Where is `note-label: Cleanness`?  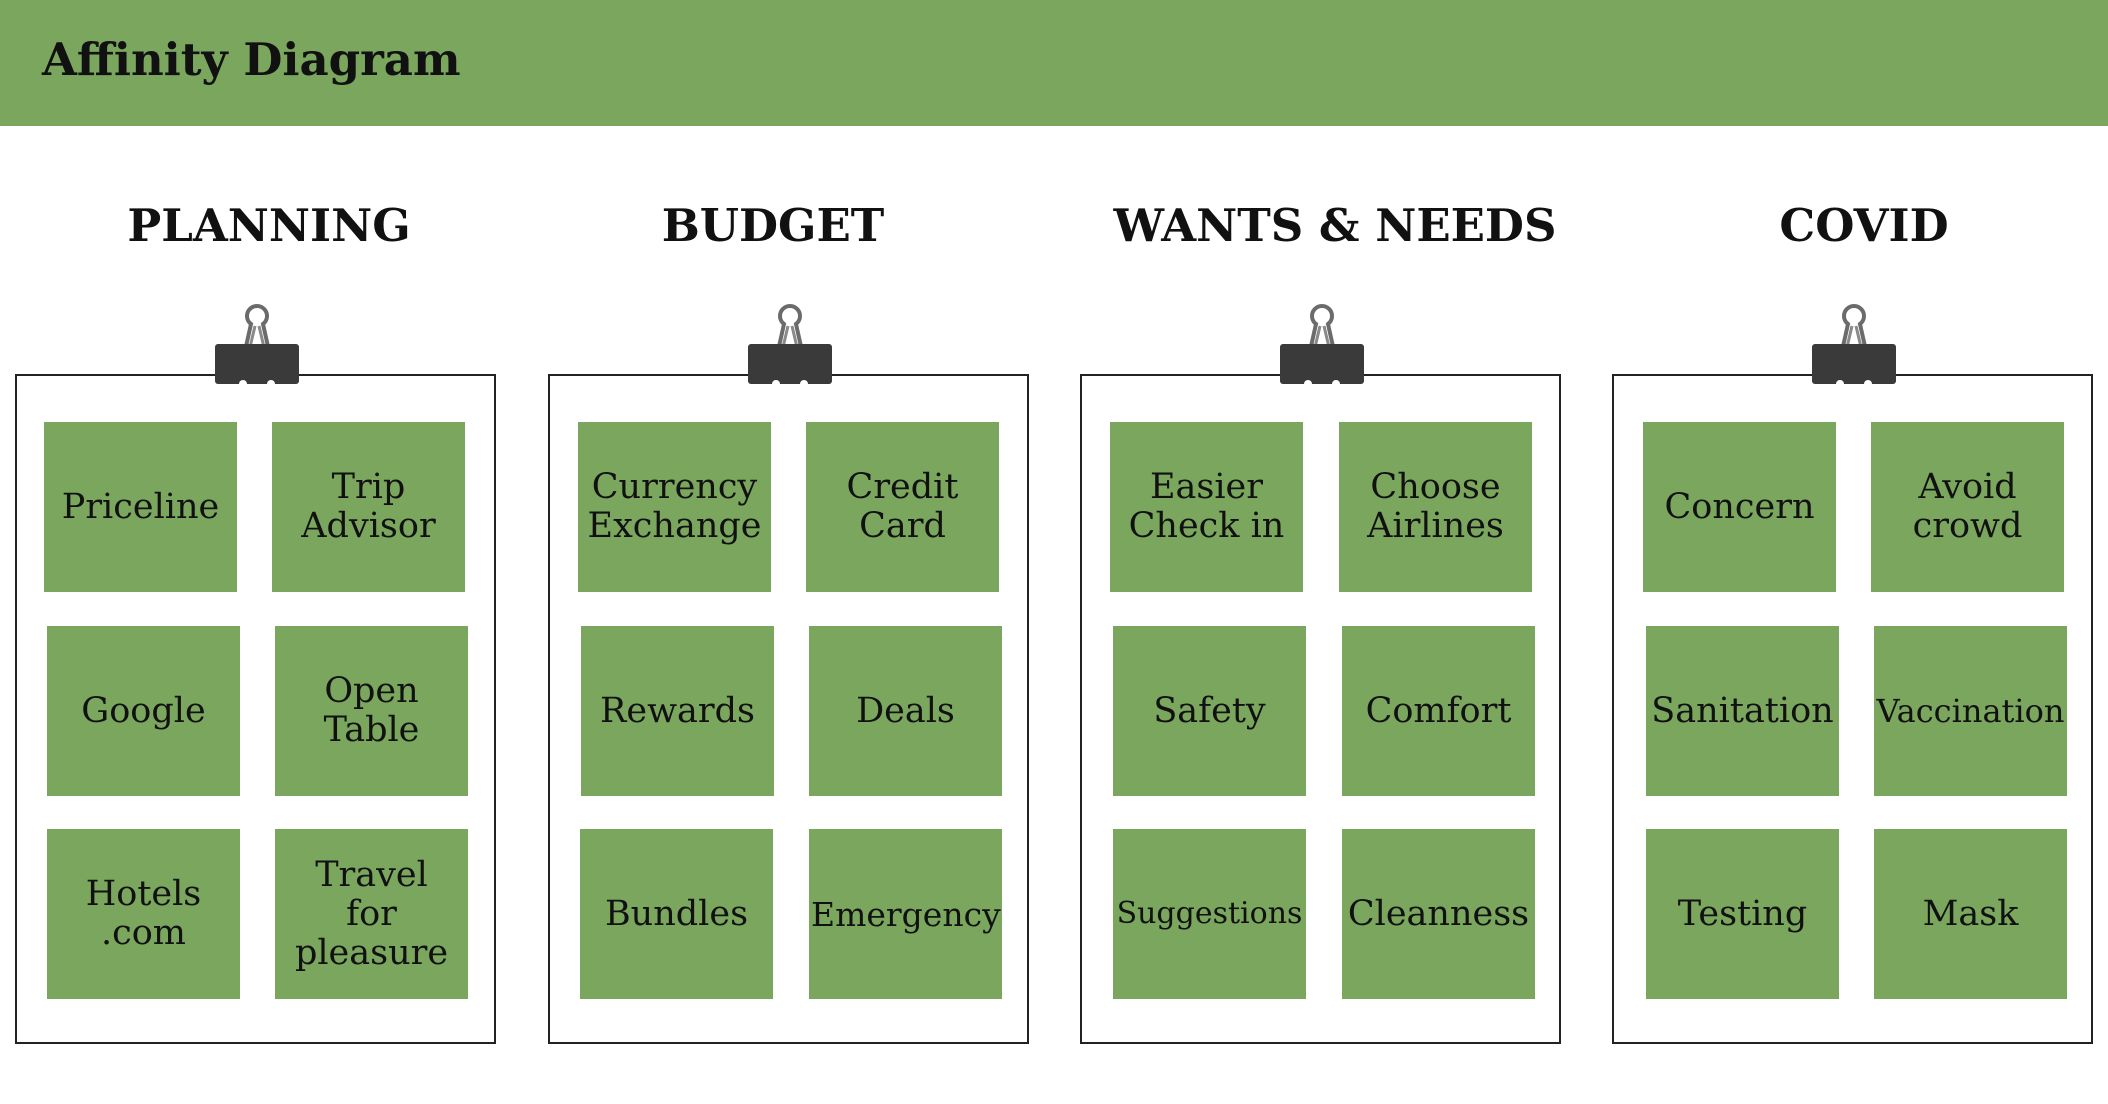 note-label: Cleanness is located at coordinates (1438, 913).